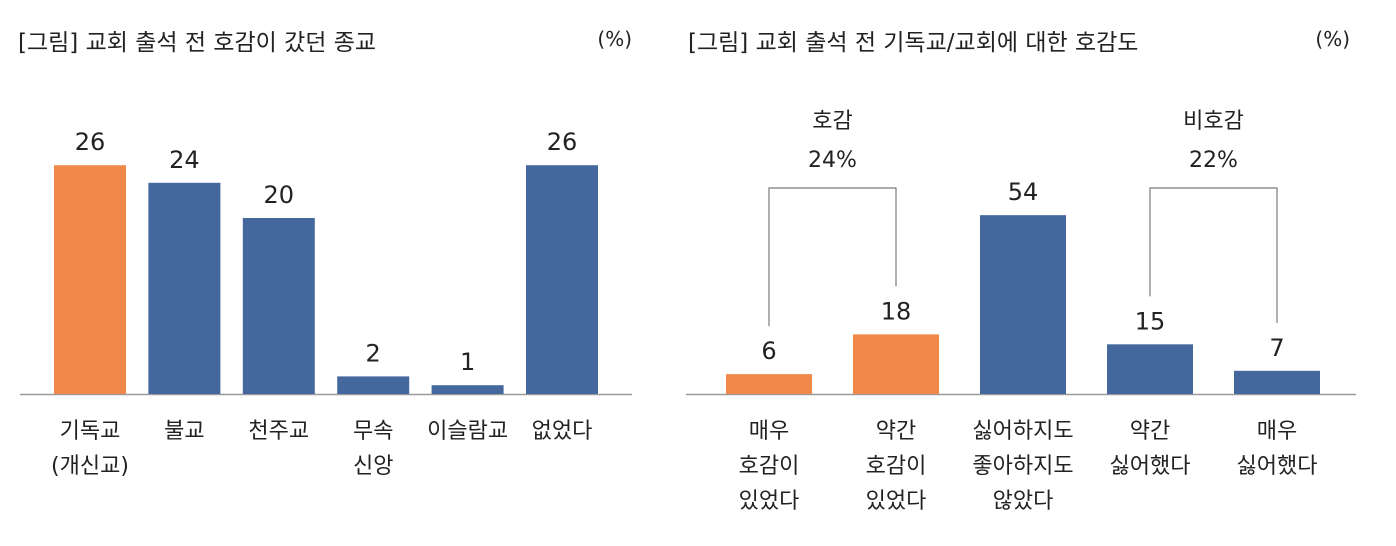  Describe the element at coordinates (832, 121) in the screenshot. I see `group-label: 호감` at that location.